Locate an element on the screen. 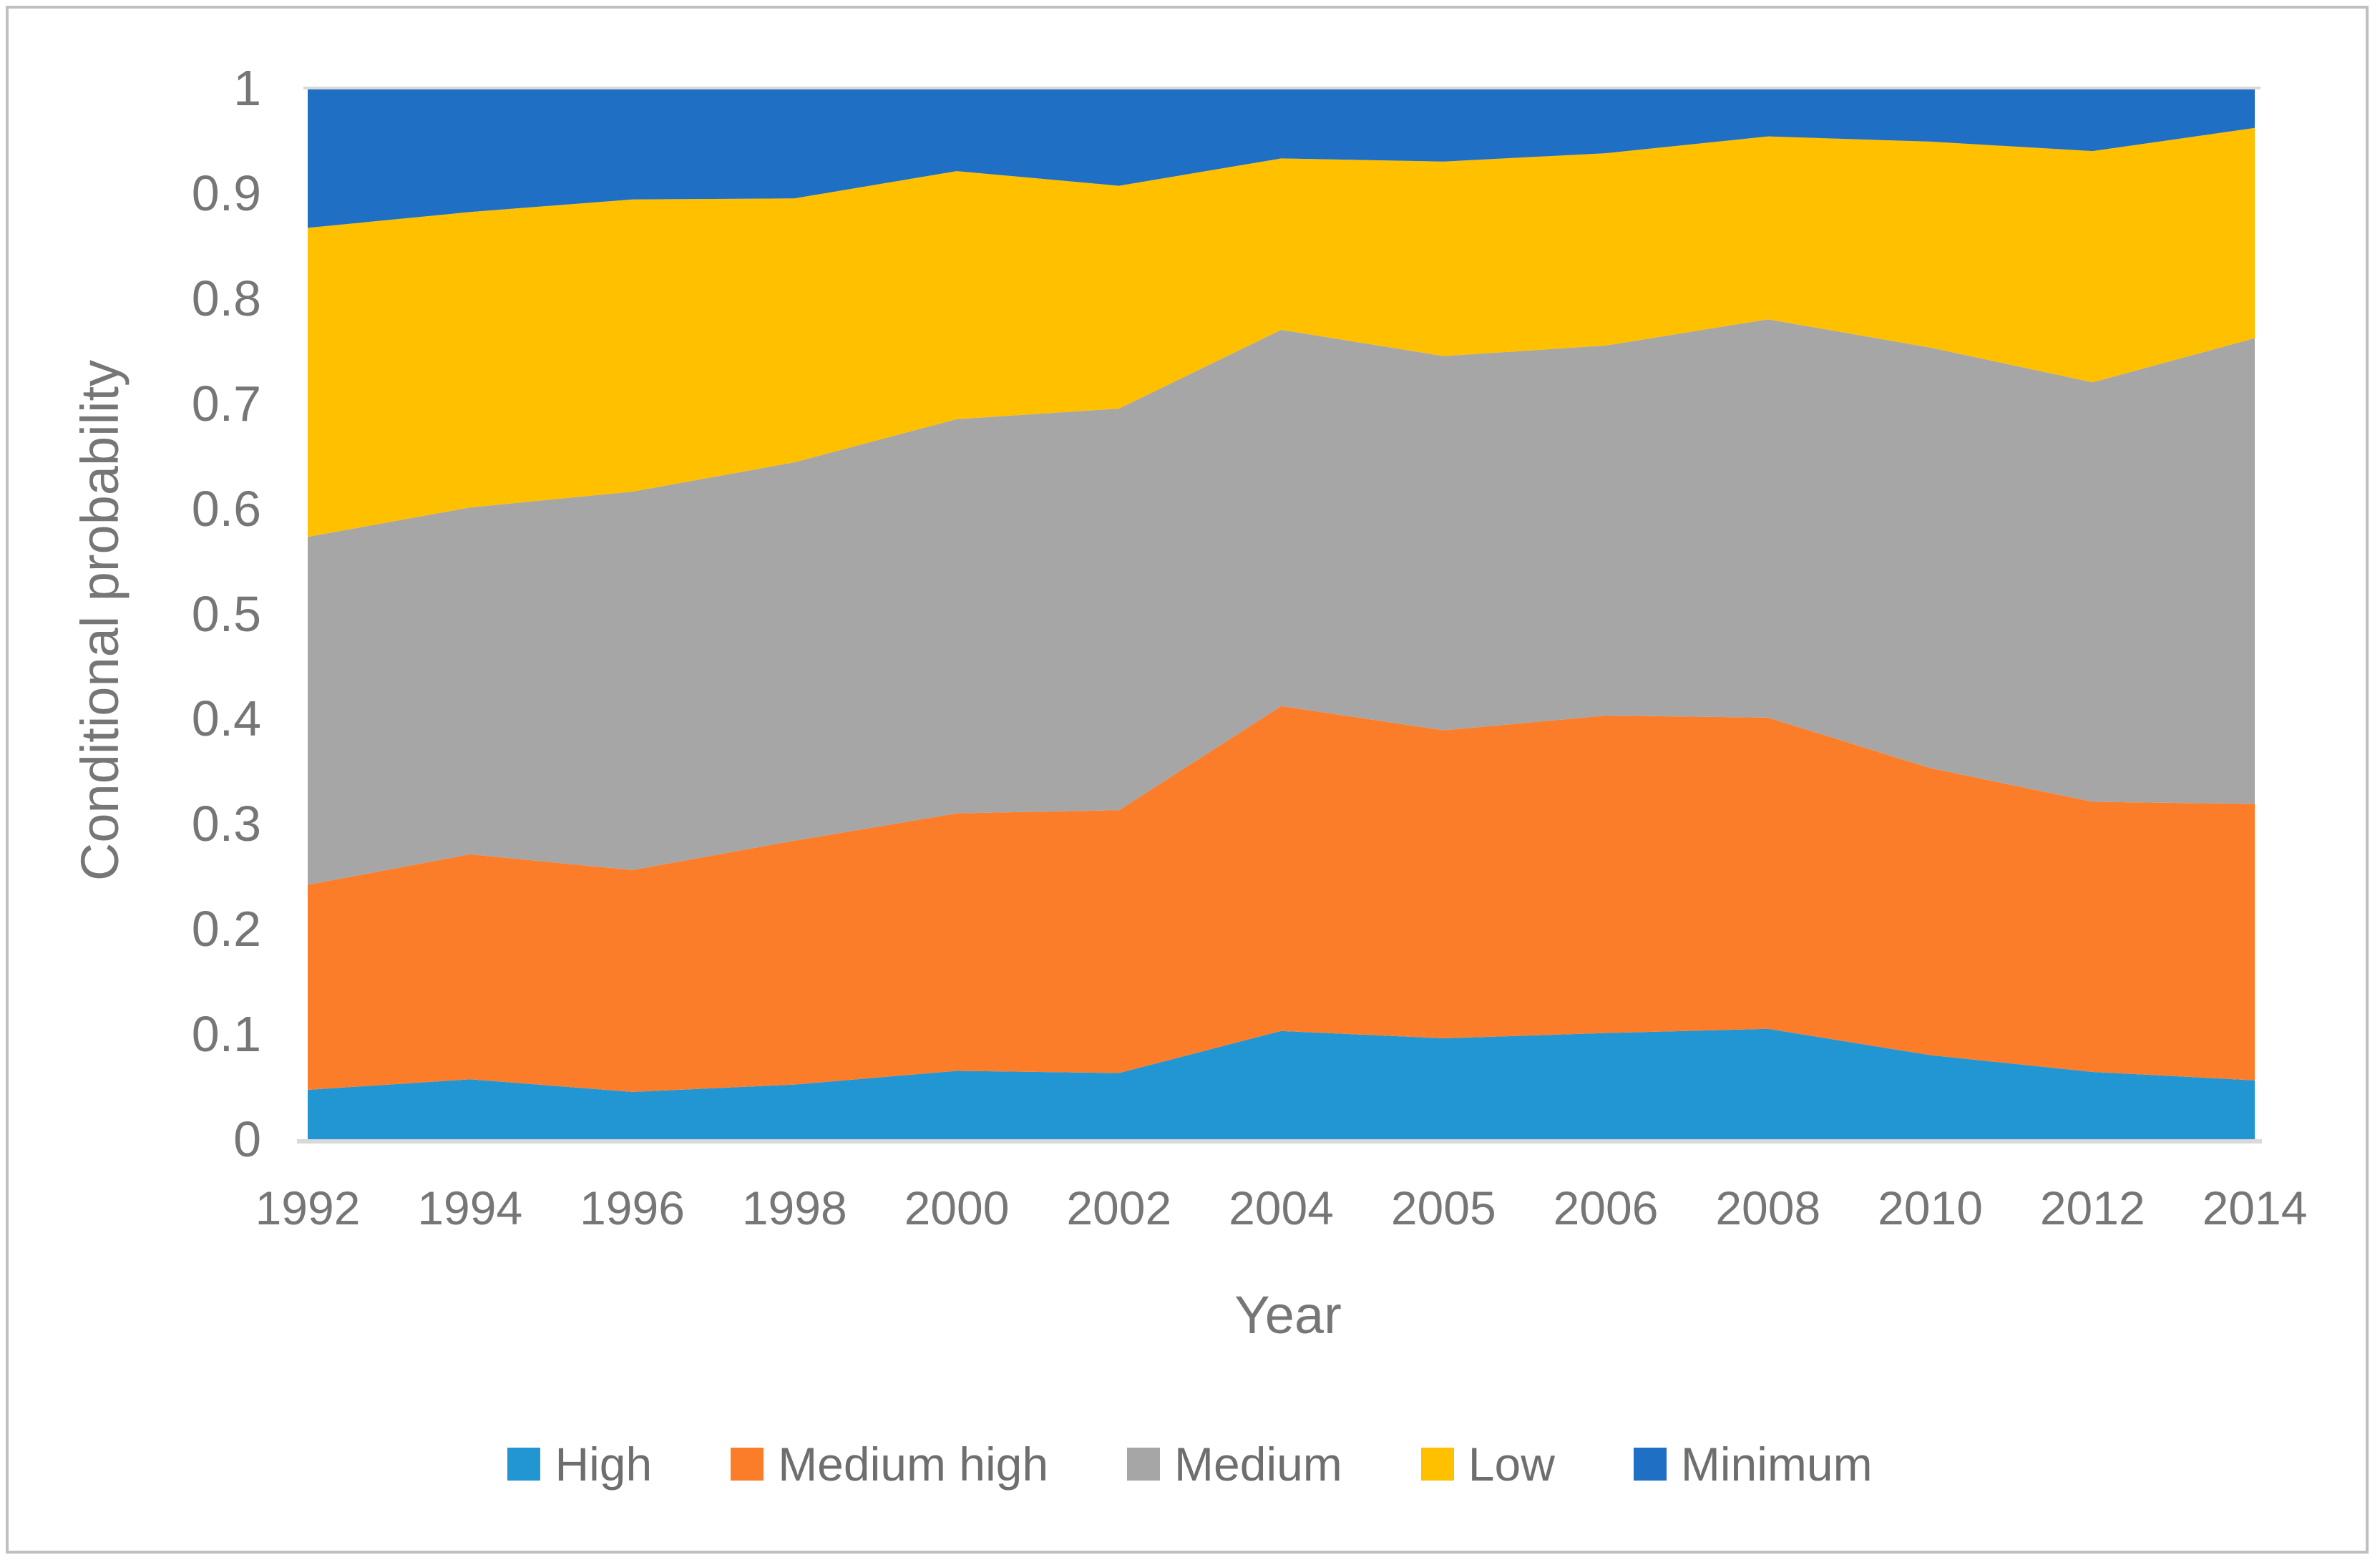 Image resolution: width=2380 pixels, height=1565 pixels. y-tick-label-0.6: 0.6 is located at coordinates (226, 508).